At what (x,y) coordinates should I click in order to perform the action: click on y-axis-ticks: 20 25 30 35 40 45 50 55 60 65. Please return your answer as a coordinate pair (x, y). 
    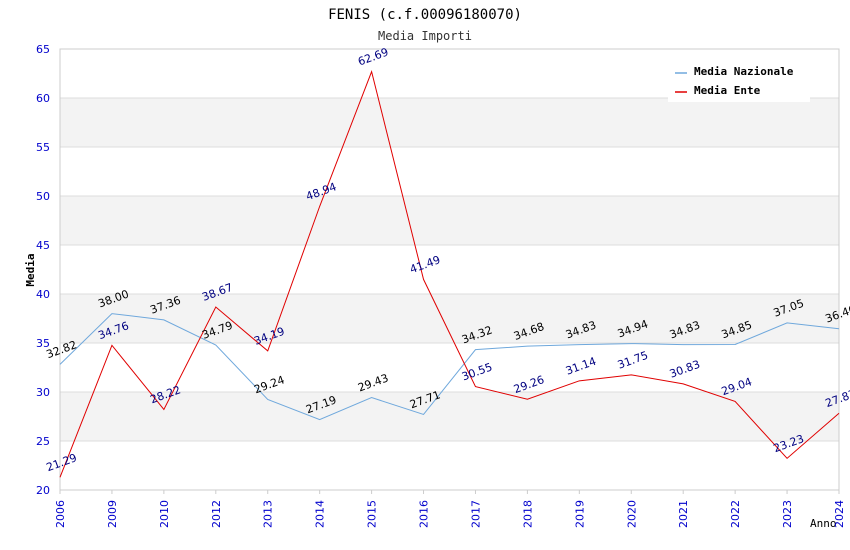
    Looking at the image, I should click on (43, 270).